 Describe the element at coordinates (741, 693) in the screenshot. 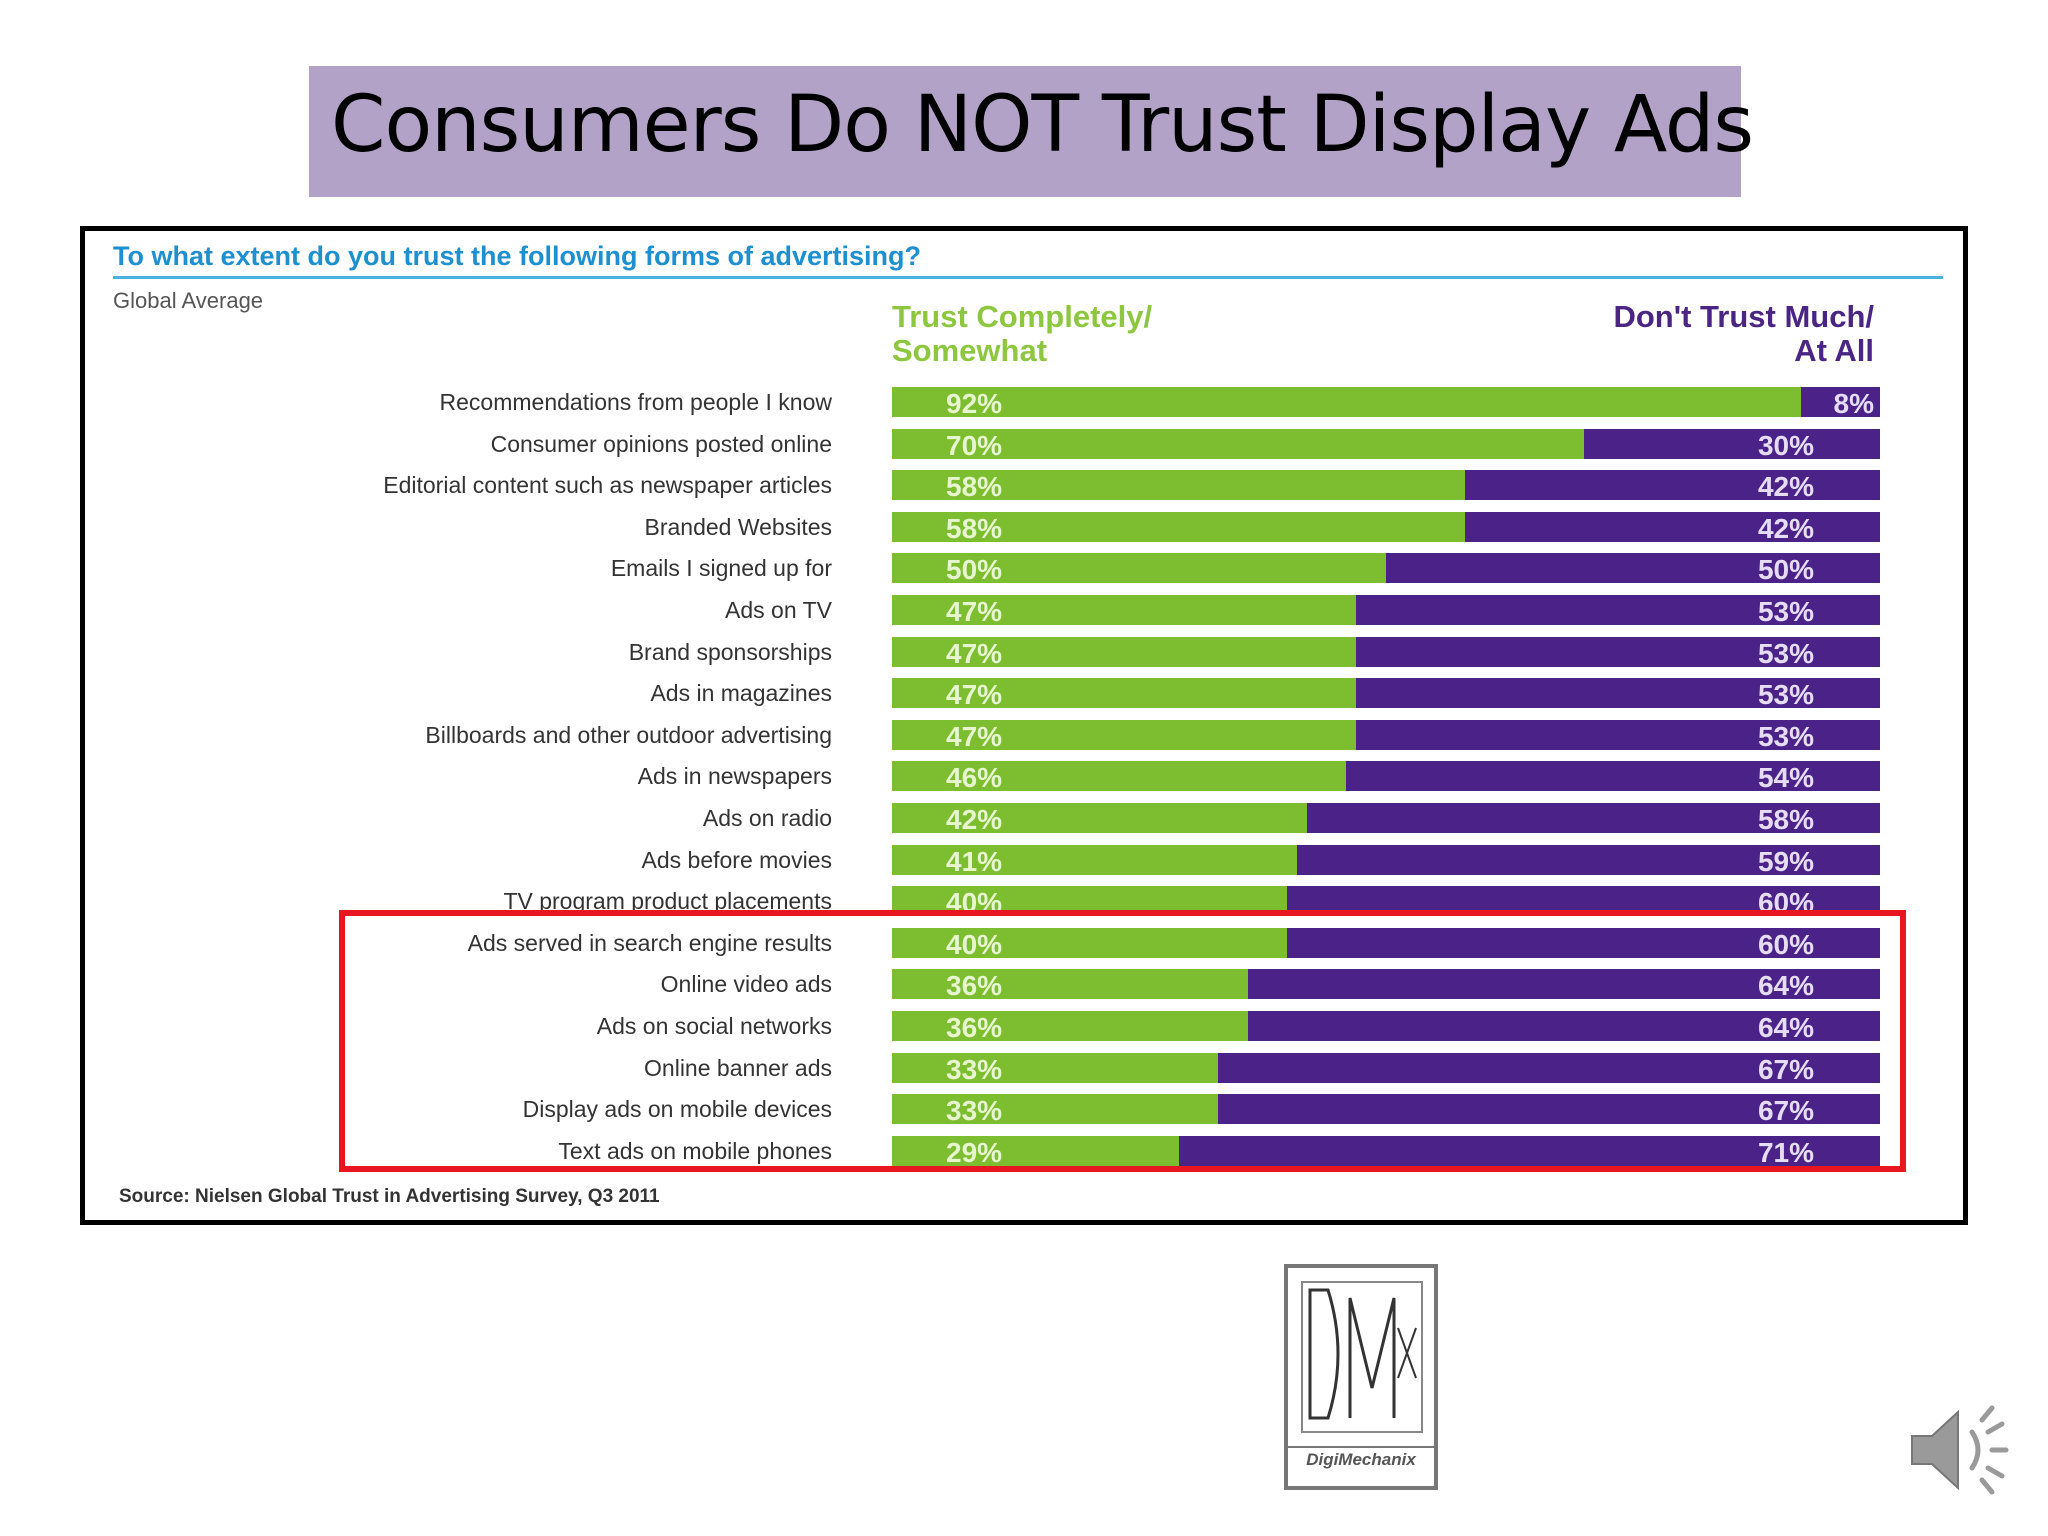

I see `category-label: Ads in magazines` at that location.